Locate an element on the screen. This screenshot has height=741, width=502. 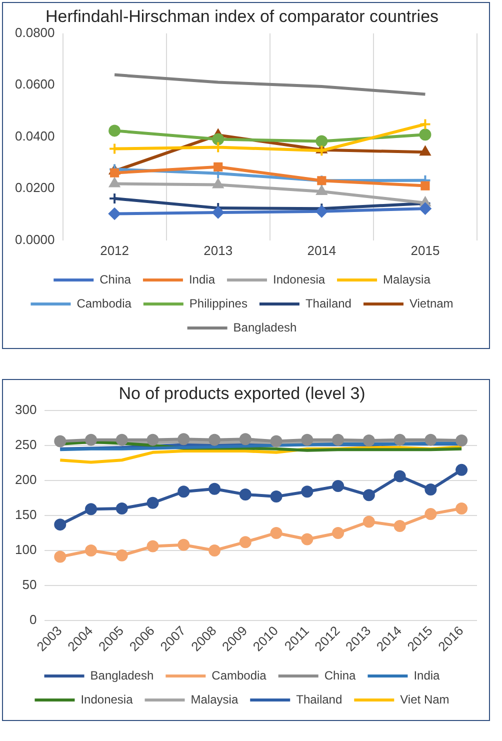
y-tick-label: 250 is located at coordinates (25, 444).